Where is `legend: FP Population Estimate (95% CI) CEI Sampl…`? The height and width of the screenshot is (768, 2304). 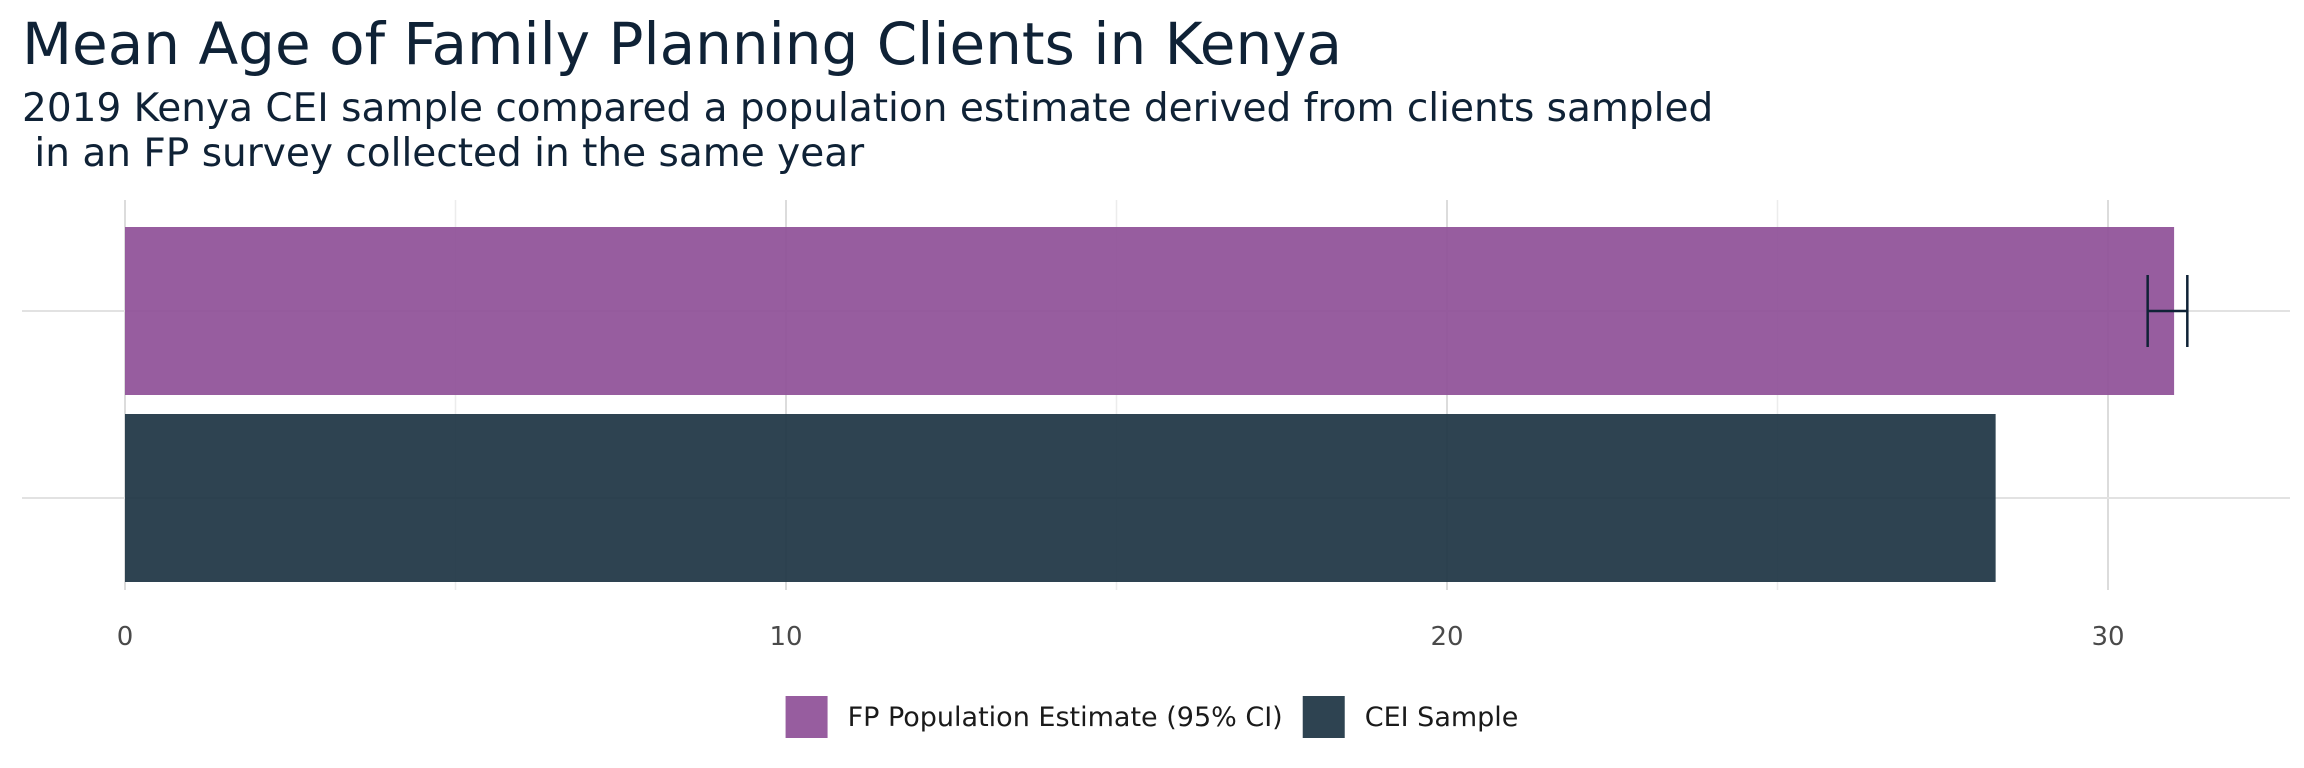 legend: FP Population Estimate (95% CI) CEI Sampl… is located at coordinates (1152, 717).